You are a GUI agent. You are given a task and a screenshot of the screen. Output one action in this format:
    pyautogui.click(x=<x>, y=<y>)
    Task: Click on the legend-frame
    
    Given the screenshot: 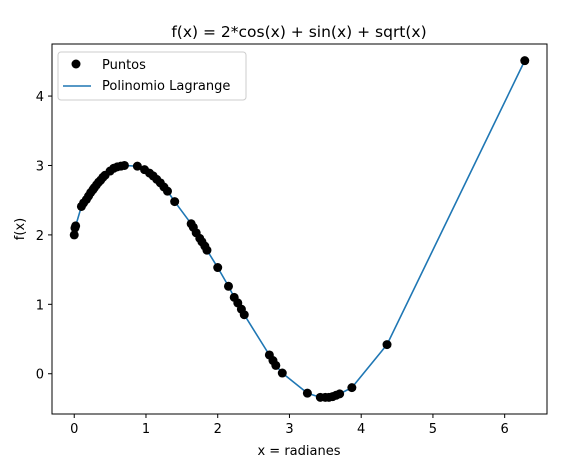 What is the action you would take?
    pyautogui.click(x=152, y=76)
    